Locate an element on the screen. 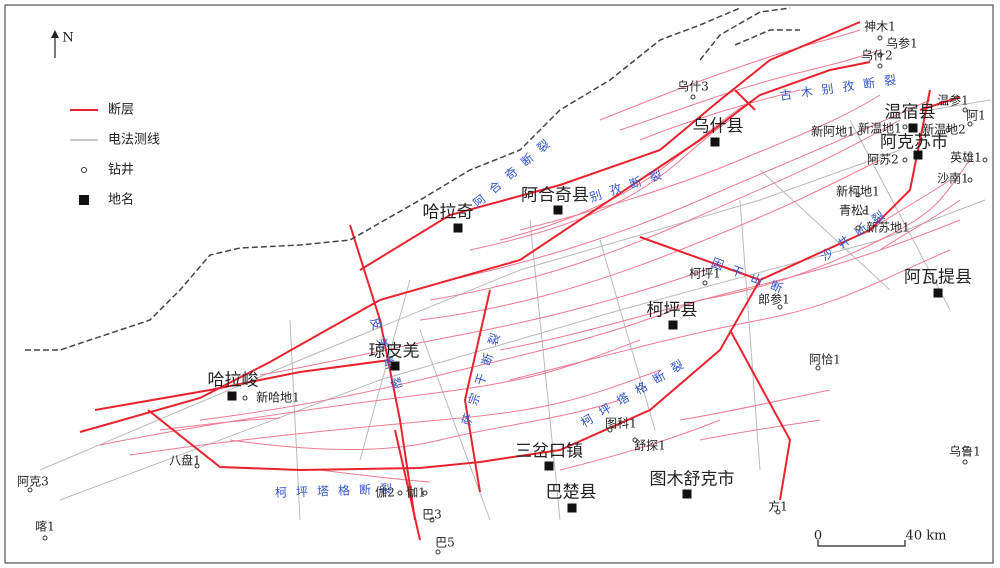 The height and width of the screenshot is (568, 1000). well-label: 伽1 is located at coordinates (416, 492).